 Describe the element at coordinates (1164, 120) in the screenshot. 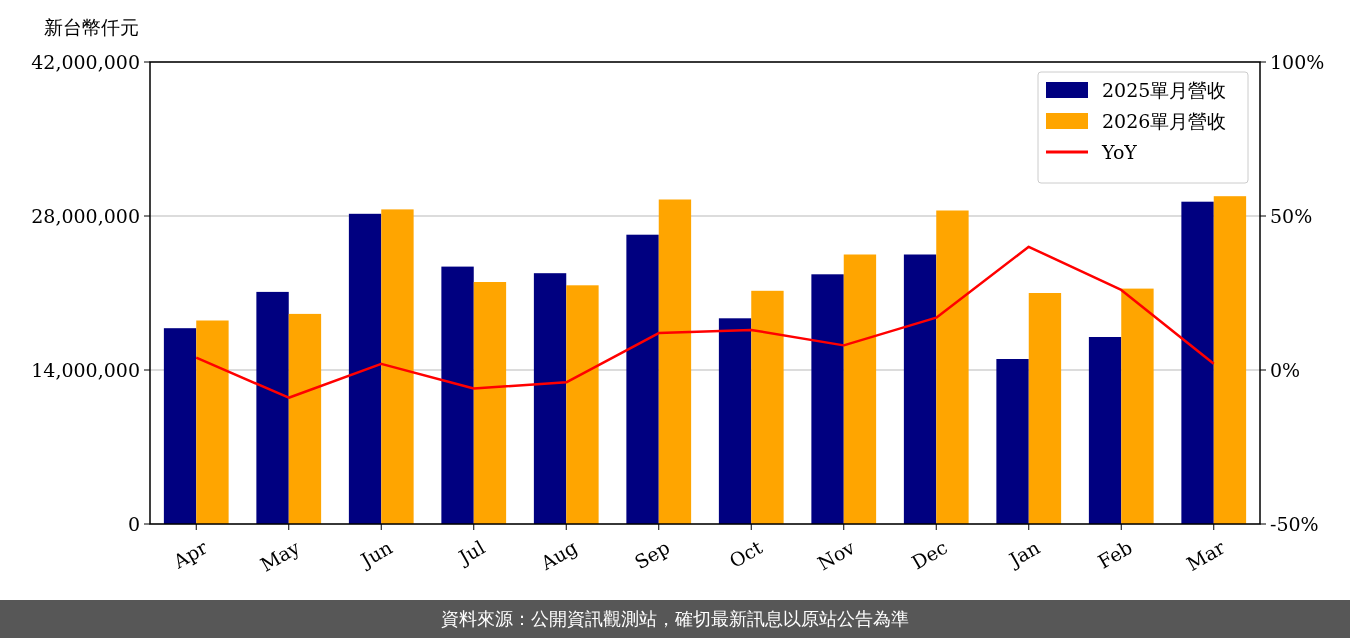

I see `legend-label: 2026單月營收` at that location.